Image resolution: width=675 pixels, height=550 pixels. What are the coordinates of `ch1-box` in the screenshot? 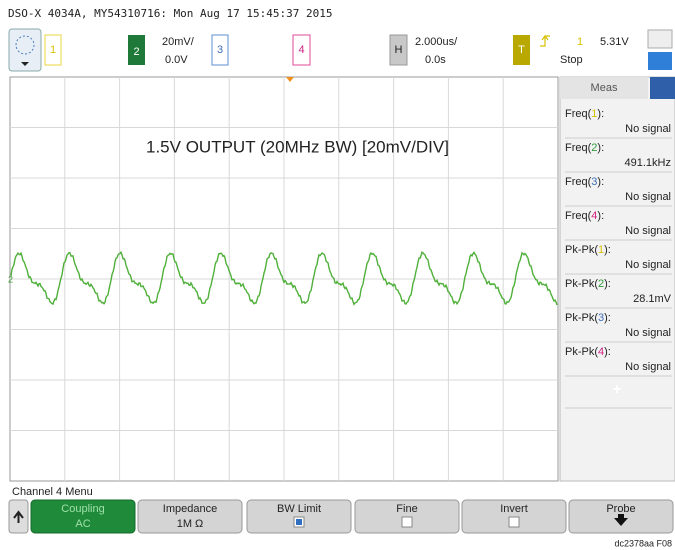 It's located at (53, 50).